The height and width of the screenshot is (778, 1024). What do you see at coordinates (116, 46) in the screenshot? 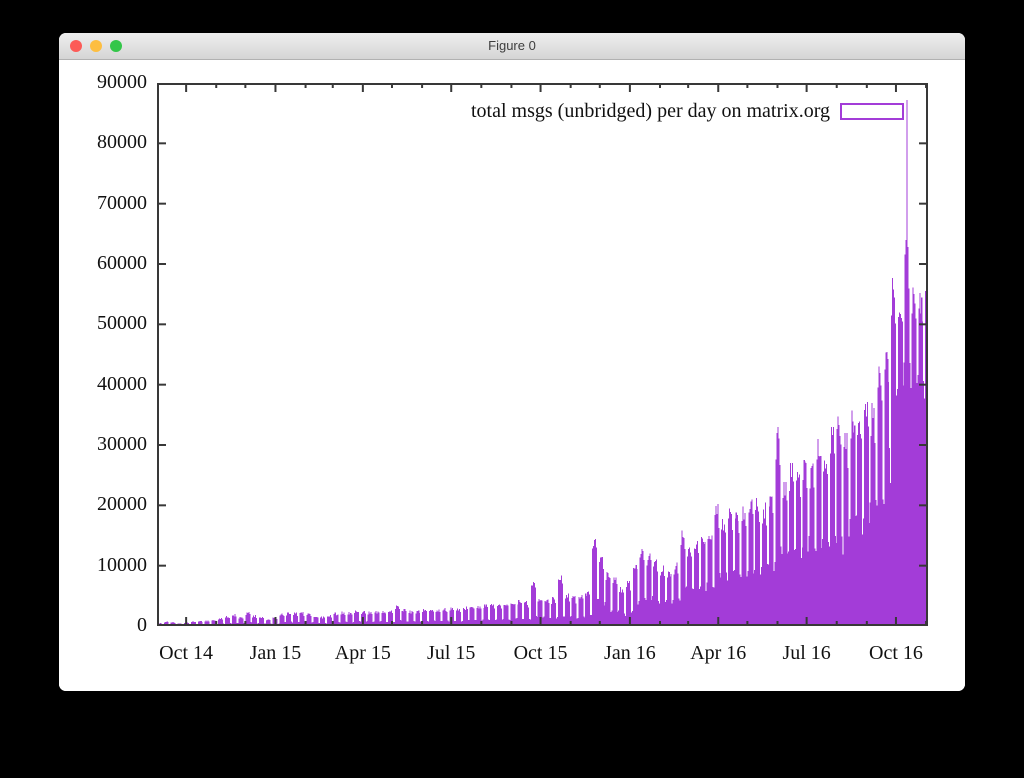
I see `zoom-button` at bounding box center [116, 46].